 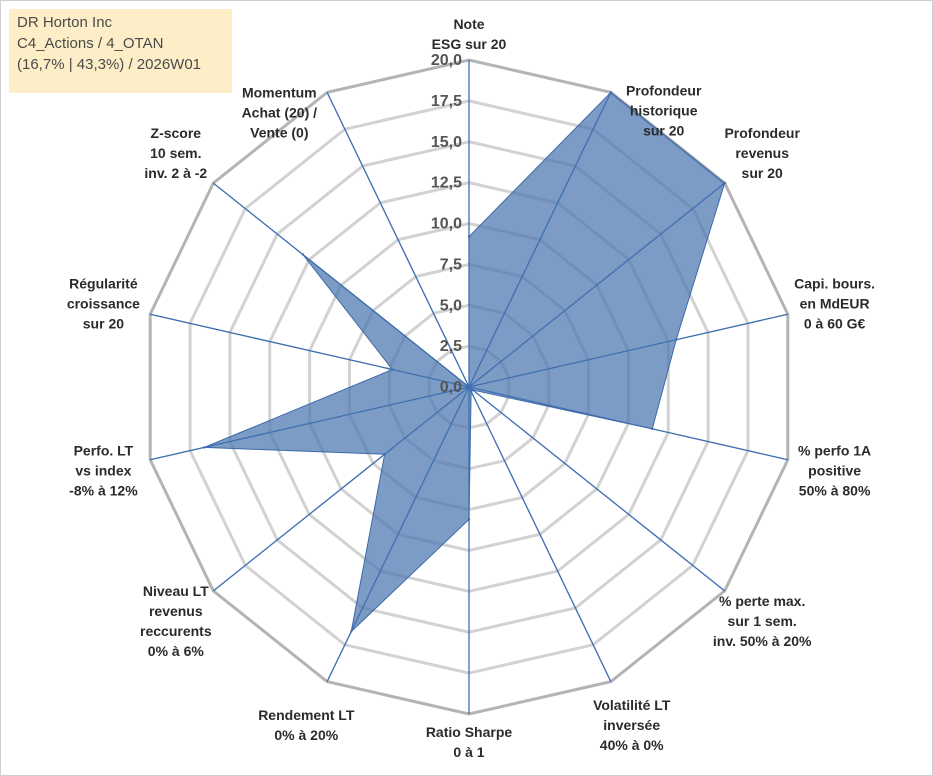 What do you see at coordinates (451, 387) in the screenshot?
I see `tick-label: 0,0` at bounding box center [451, 387].